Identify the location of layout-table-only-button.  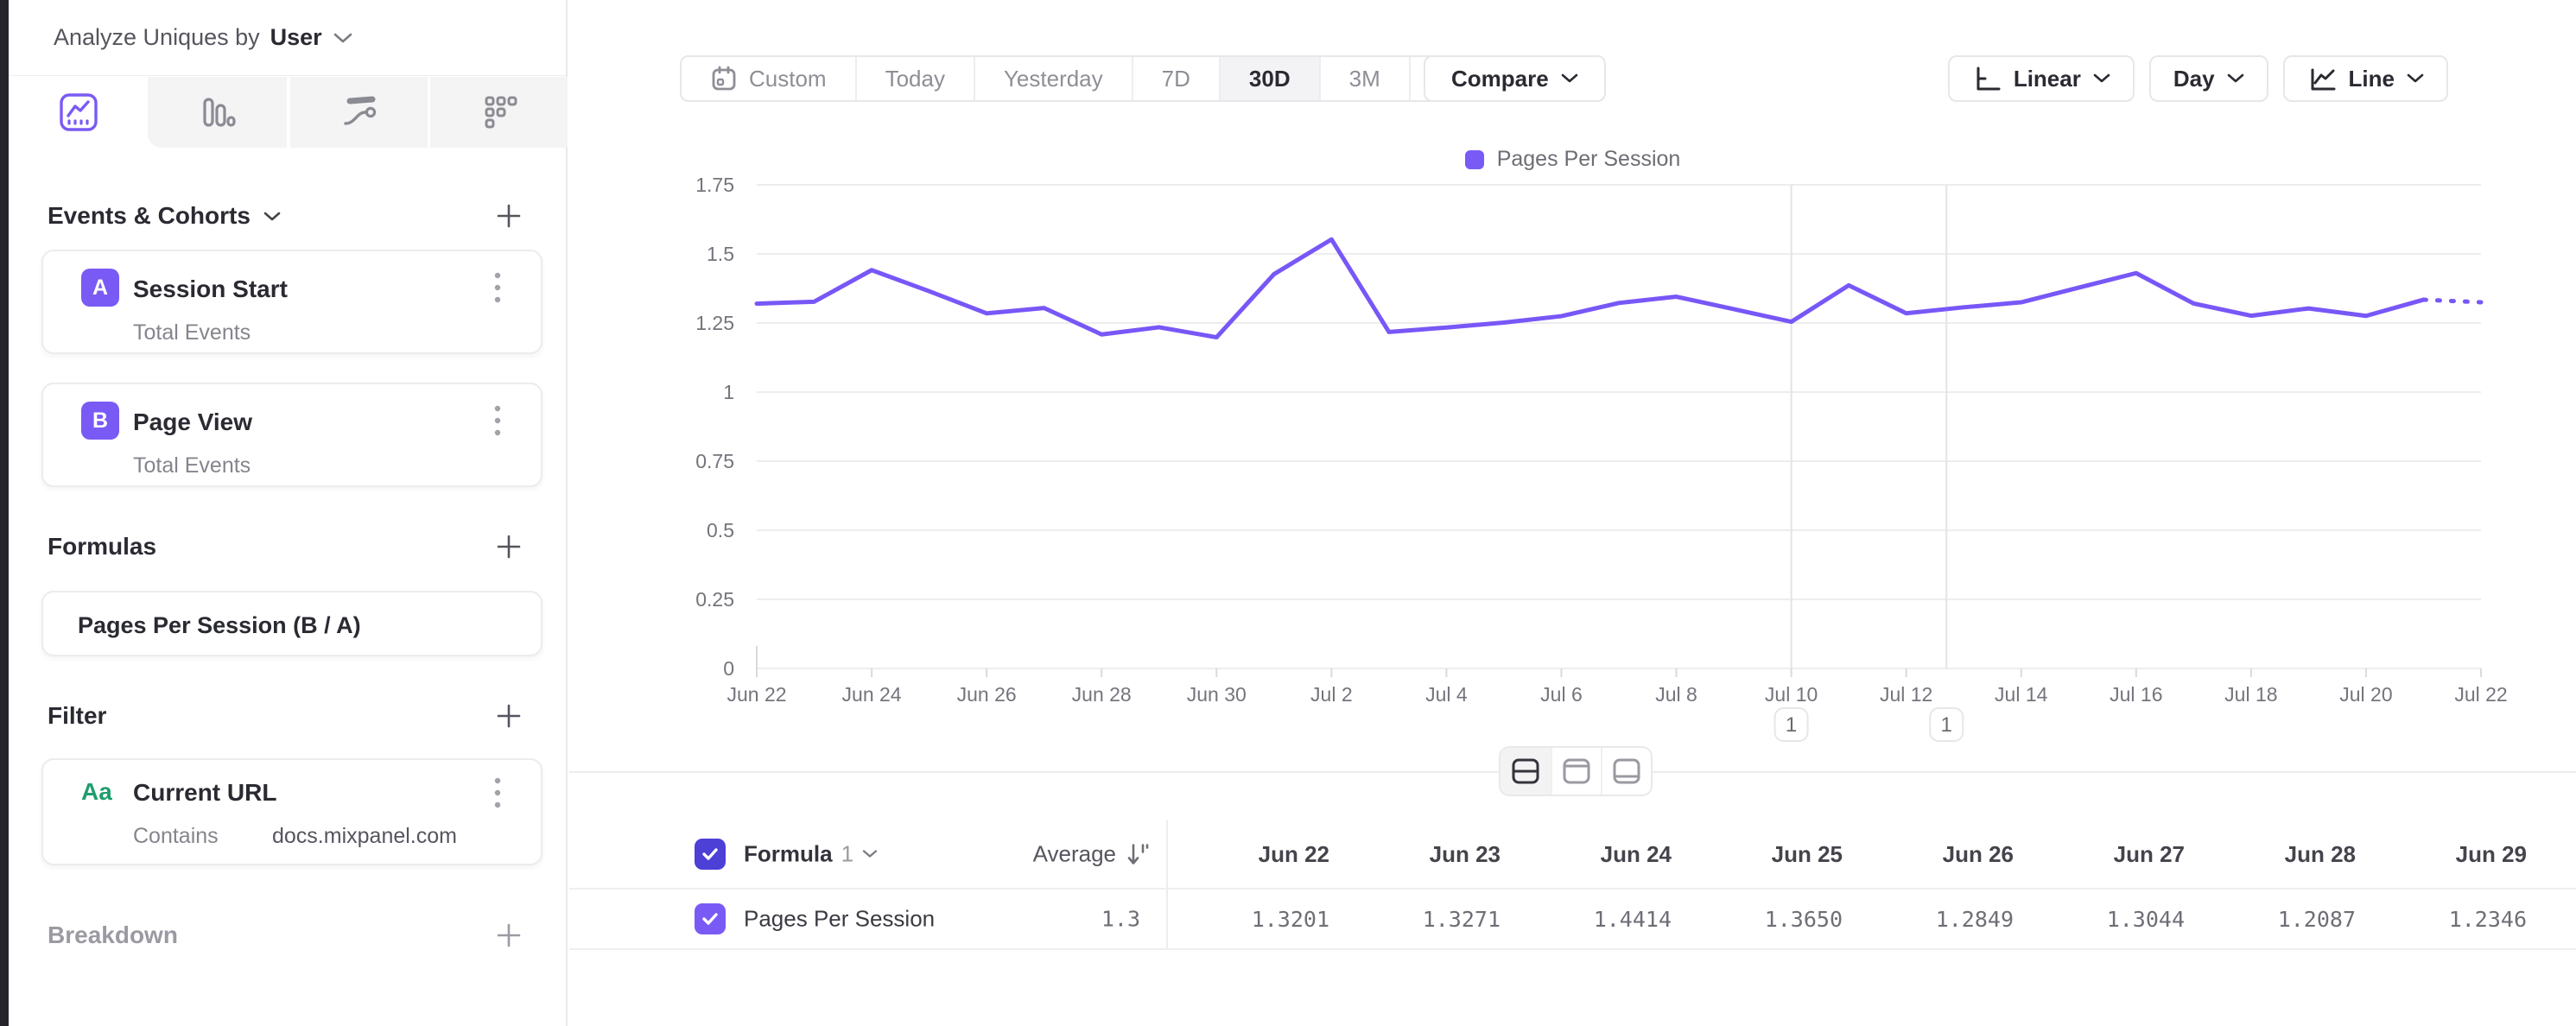
(1626, 772).